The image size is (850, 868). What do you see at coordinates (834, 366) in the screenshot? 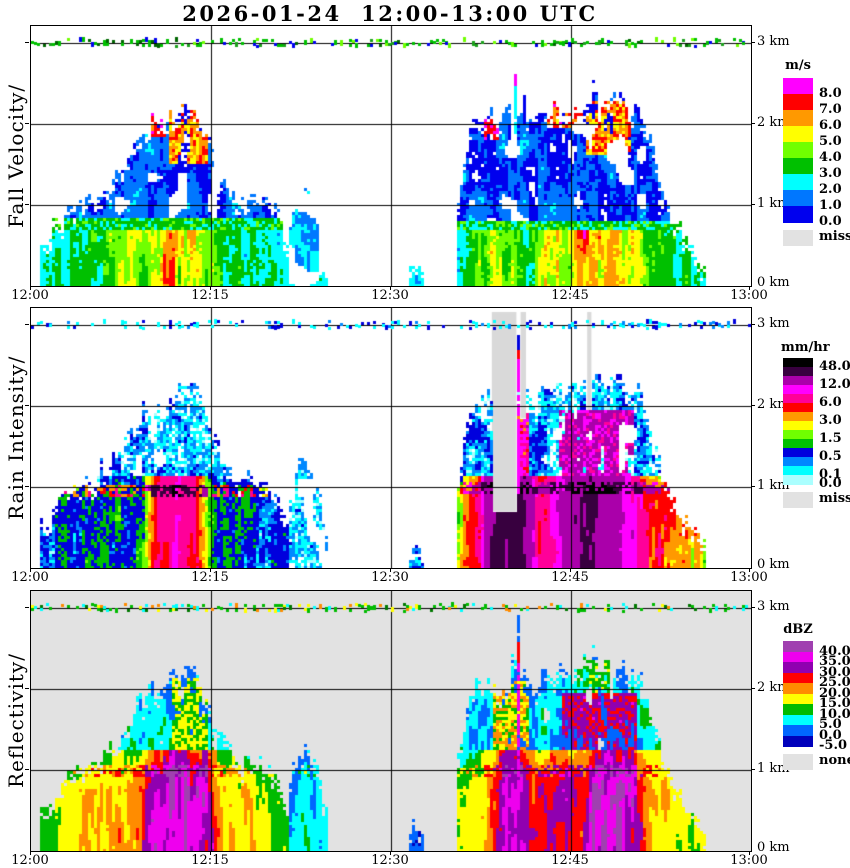
I see `colorbar-tick-label: 48.0` at bounding box center [834, 366].